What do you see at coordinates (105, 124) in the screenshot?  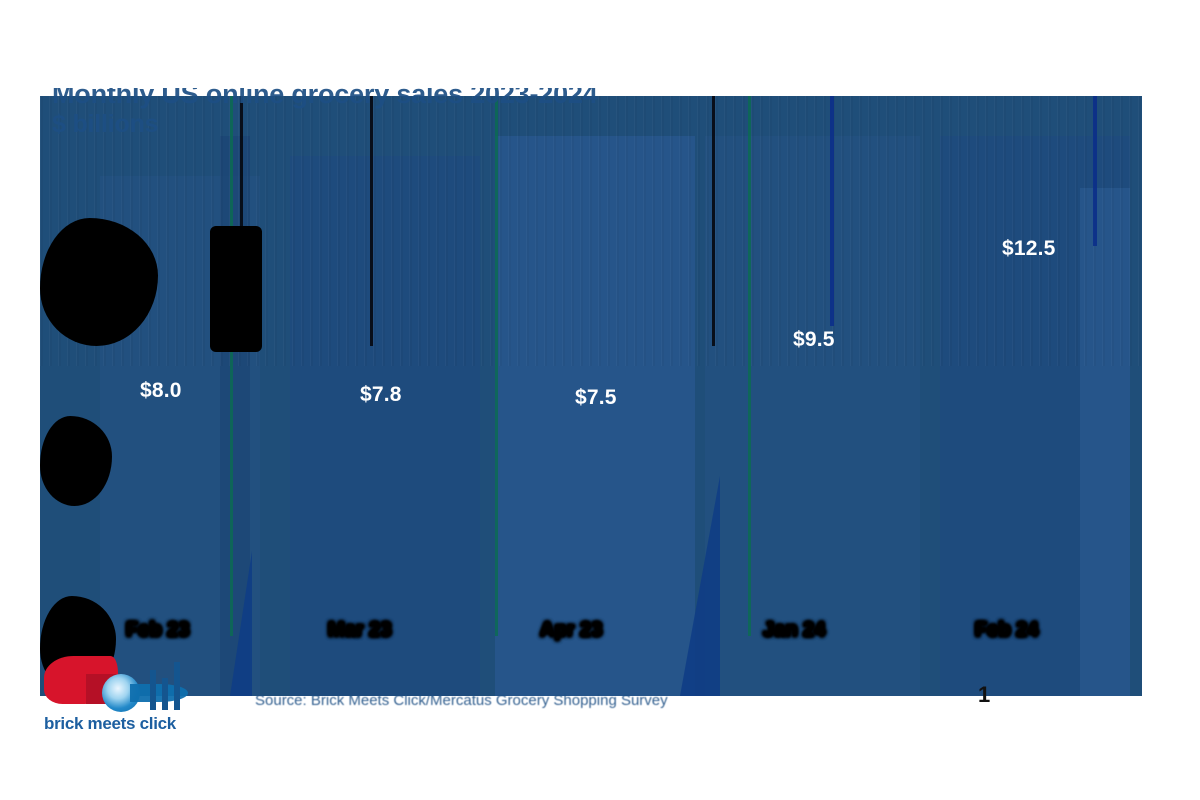 I see `chart-subtitle: $ billions` at bounding box center [105, 124].